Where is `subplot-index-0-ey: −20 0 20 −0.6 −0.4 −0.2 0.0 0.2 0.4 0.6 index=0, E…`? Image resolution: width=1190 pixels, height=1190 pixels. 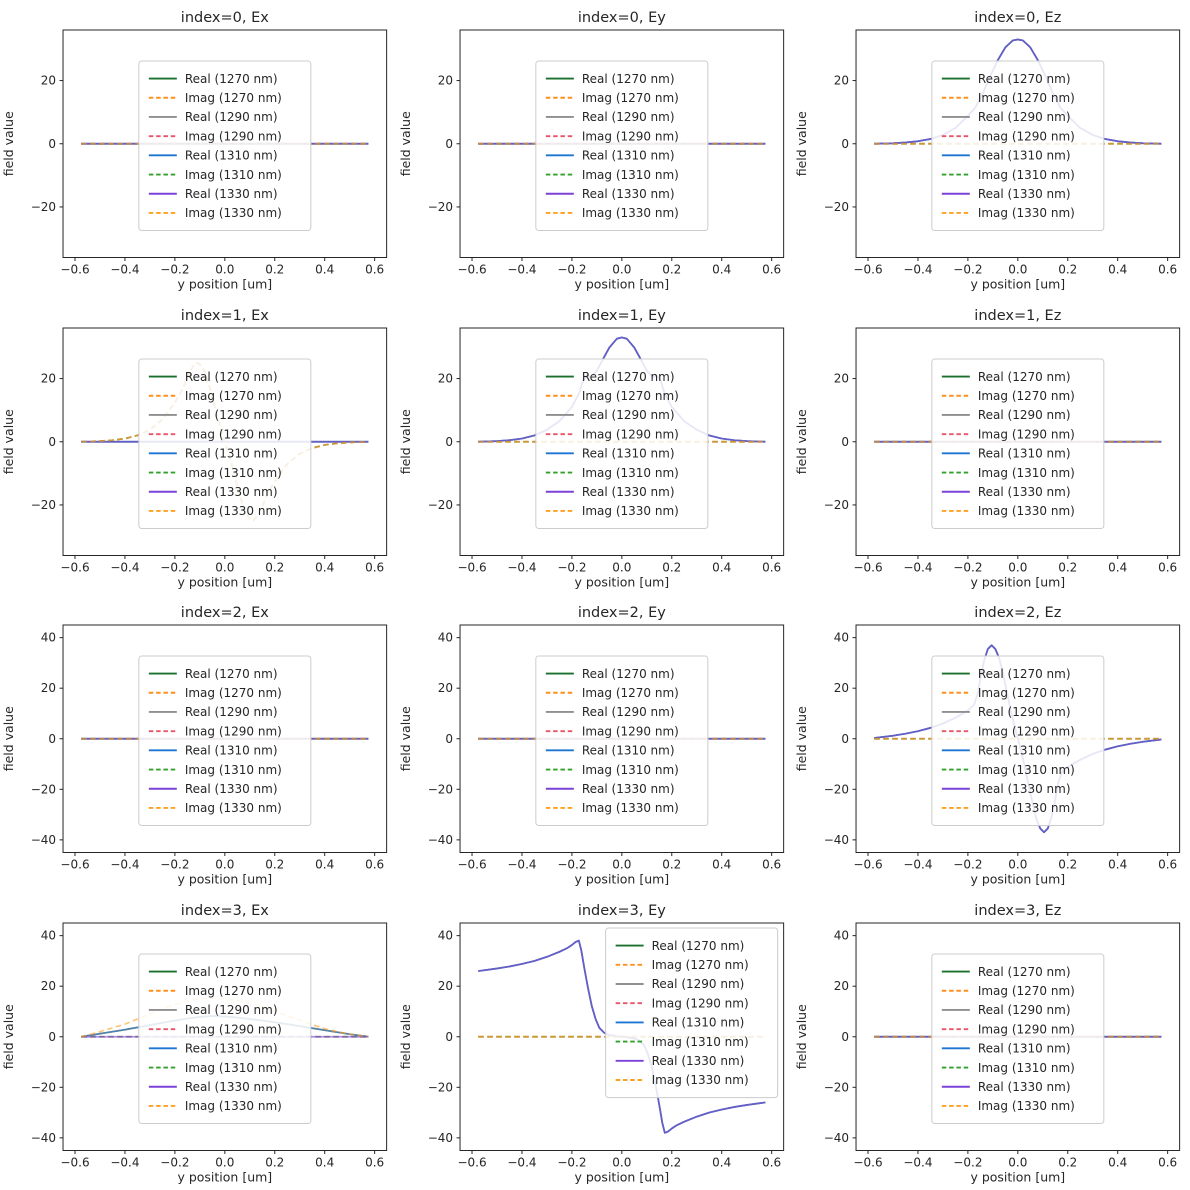 subplot-index-0-ey: −20 0 20 −0.6 −0.4 −0.2 0.0 0.2 0.4 0.6 index=0, E… is located at coordinates (595, 149).